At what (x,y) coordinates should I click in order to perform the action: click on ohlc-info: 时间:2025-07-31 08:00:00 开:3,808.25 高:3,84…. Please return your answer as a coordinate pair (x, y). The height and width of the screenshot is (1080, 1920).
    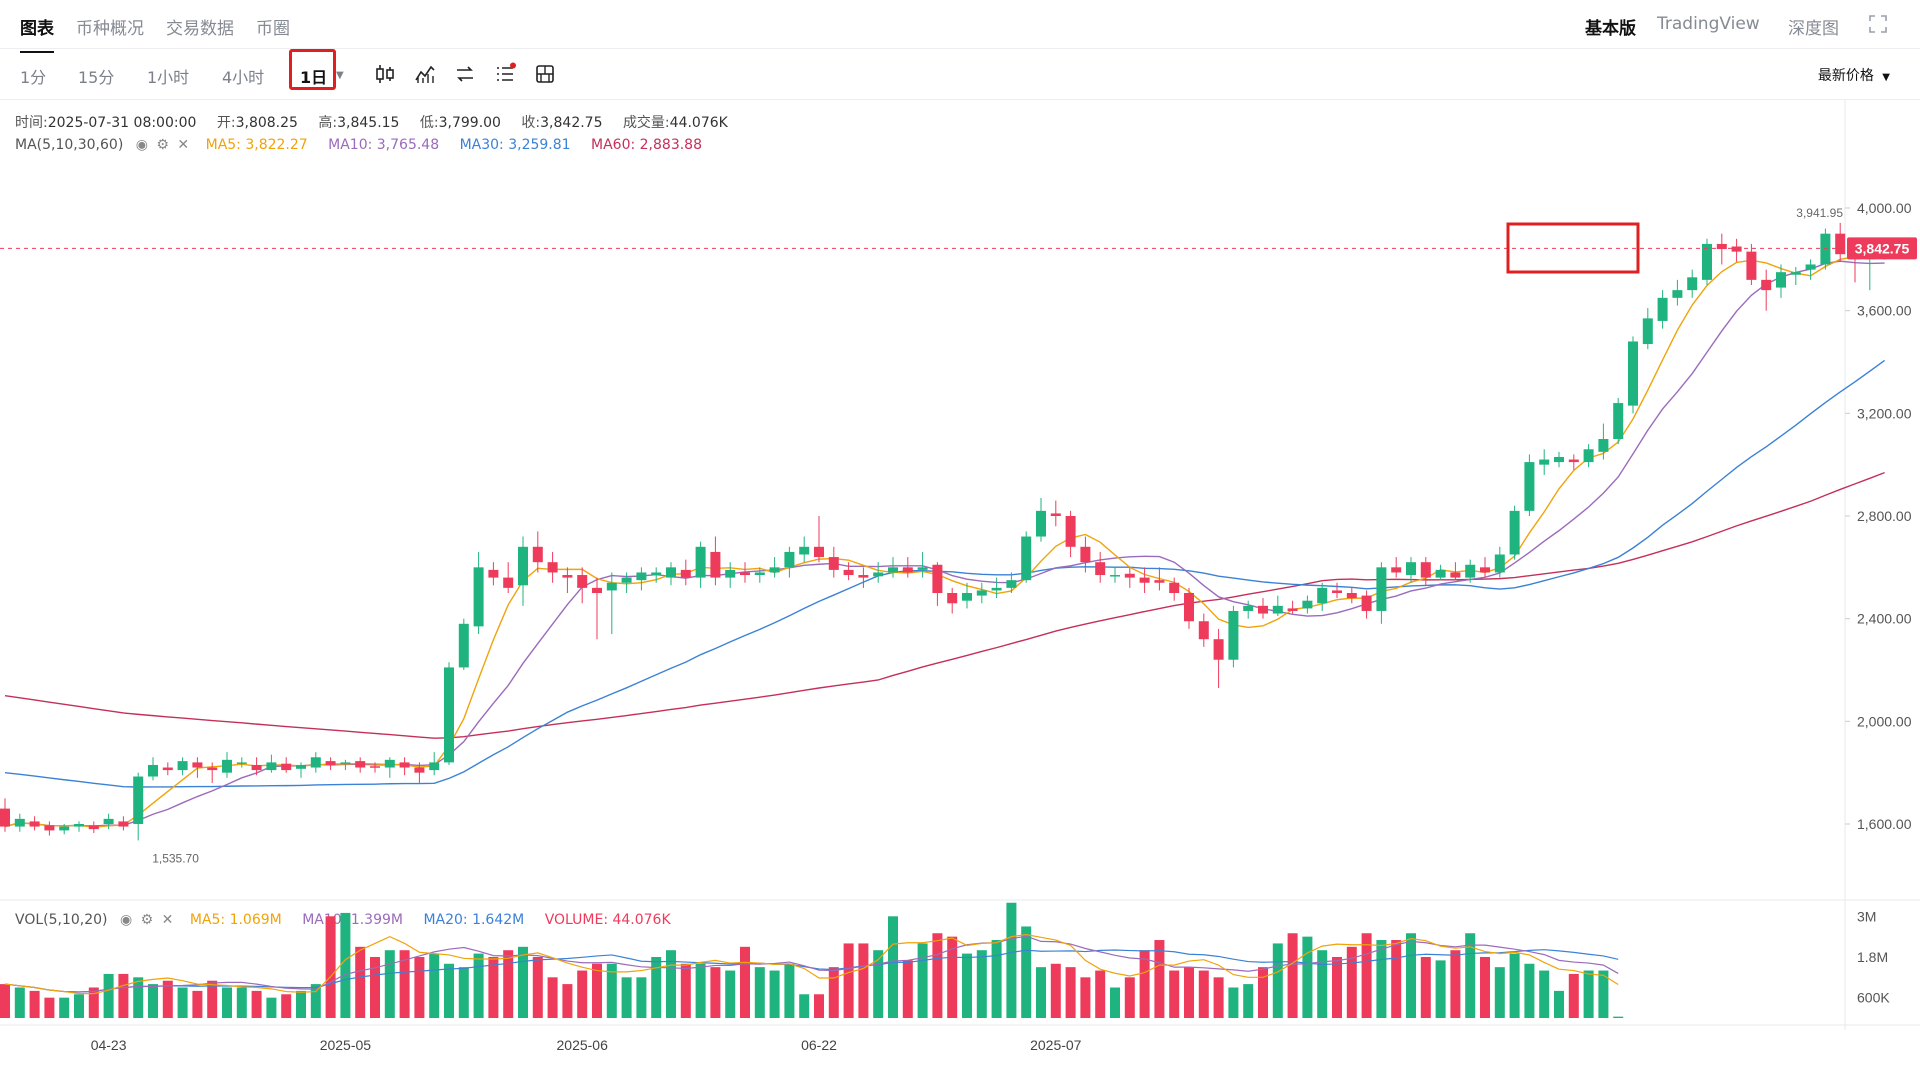
    Looking at the image, I should click on (379, 122).